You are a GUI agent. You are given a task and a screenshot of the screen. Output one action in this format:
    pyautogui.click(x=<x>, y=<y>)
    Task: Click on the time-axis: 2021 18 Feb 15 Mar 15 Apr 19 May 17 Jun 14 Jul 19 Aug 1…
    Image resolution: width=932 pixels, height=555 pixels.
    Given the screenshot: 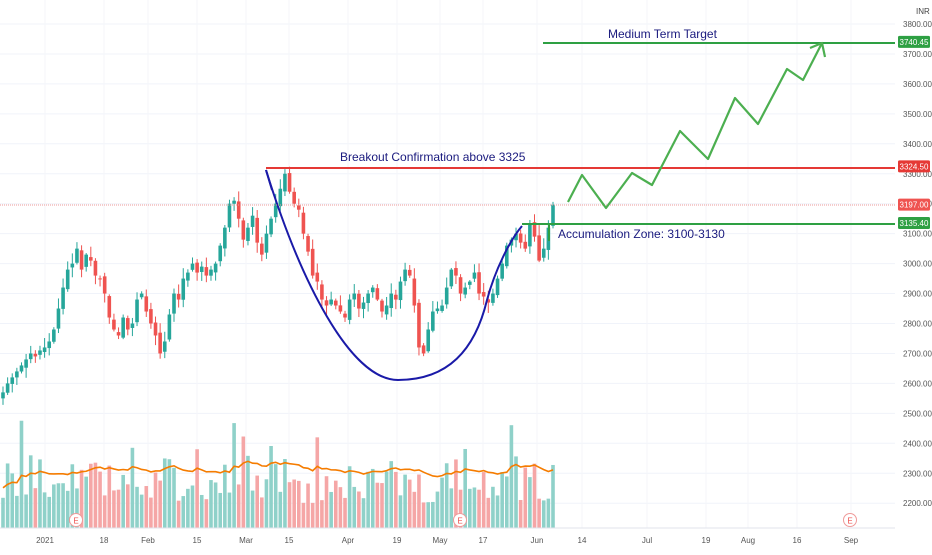 What is the action you would take?
    pyautogui.click(x=447, y=540)
    